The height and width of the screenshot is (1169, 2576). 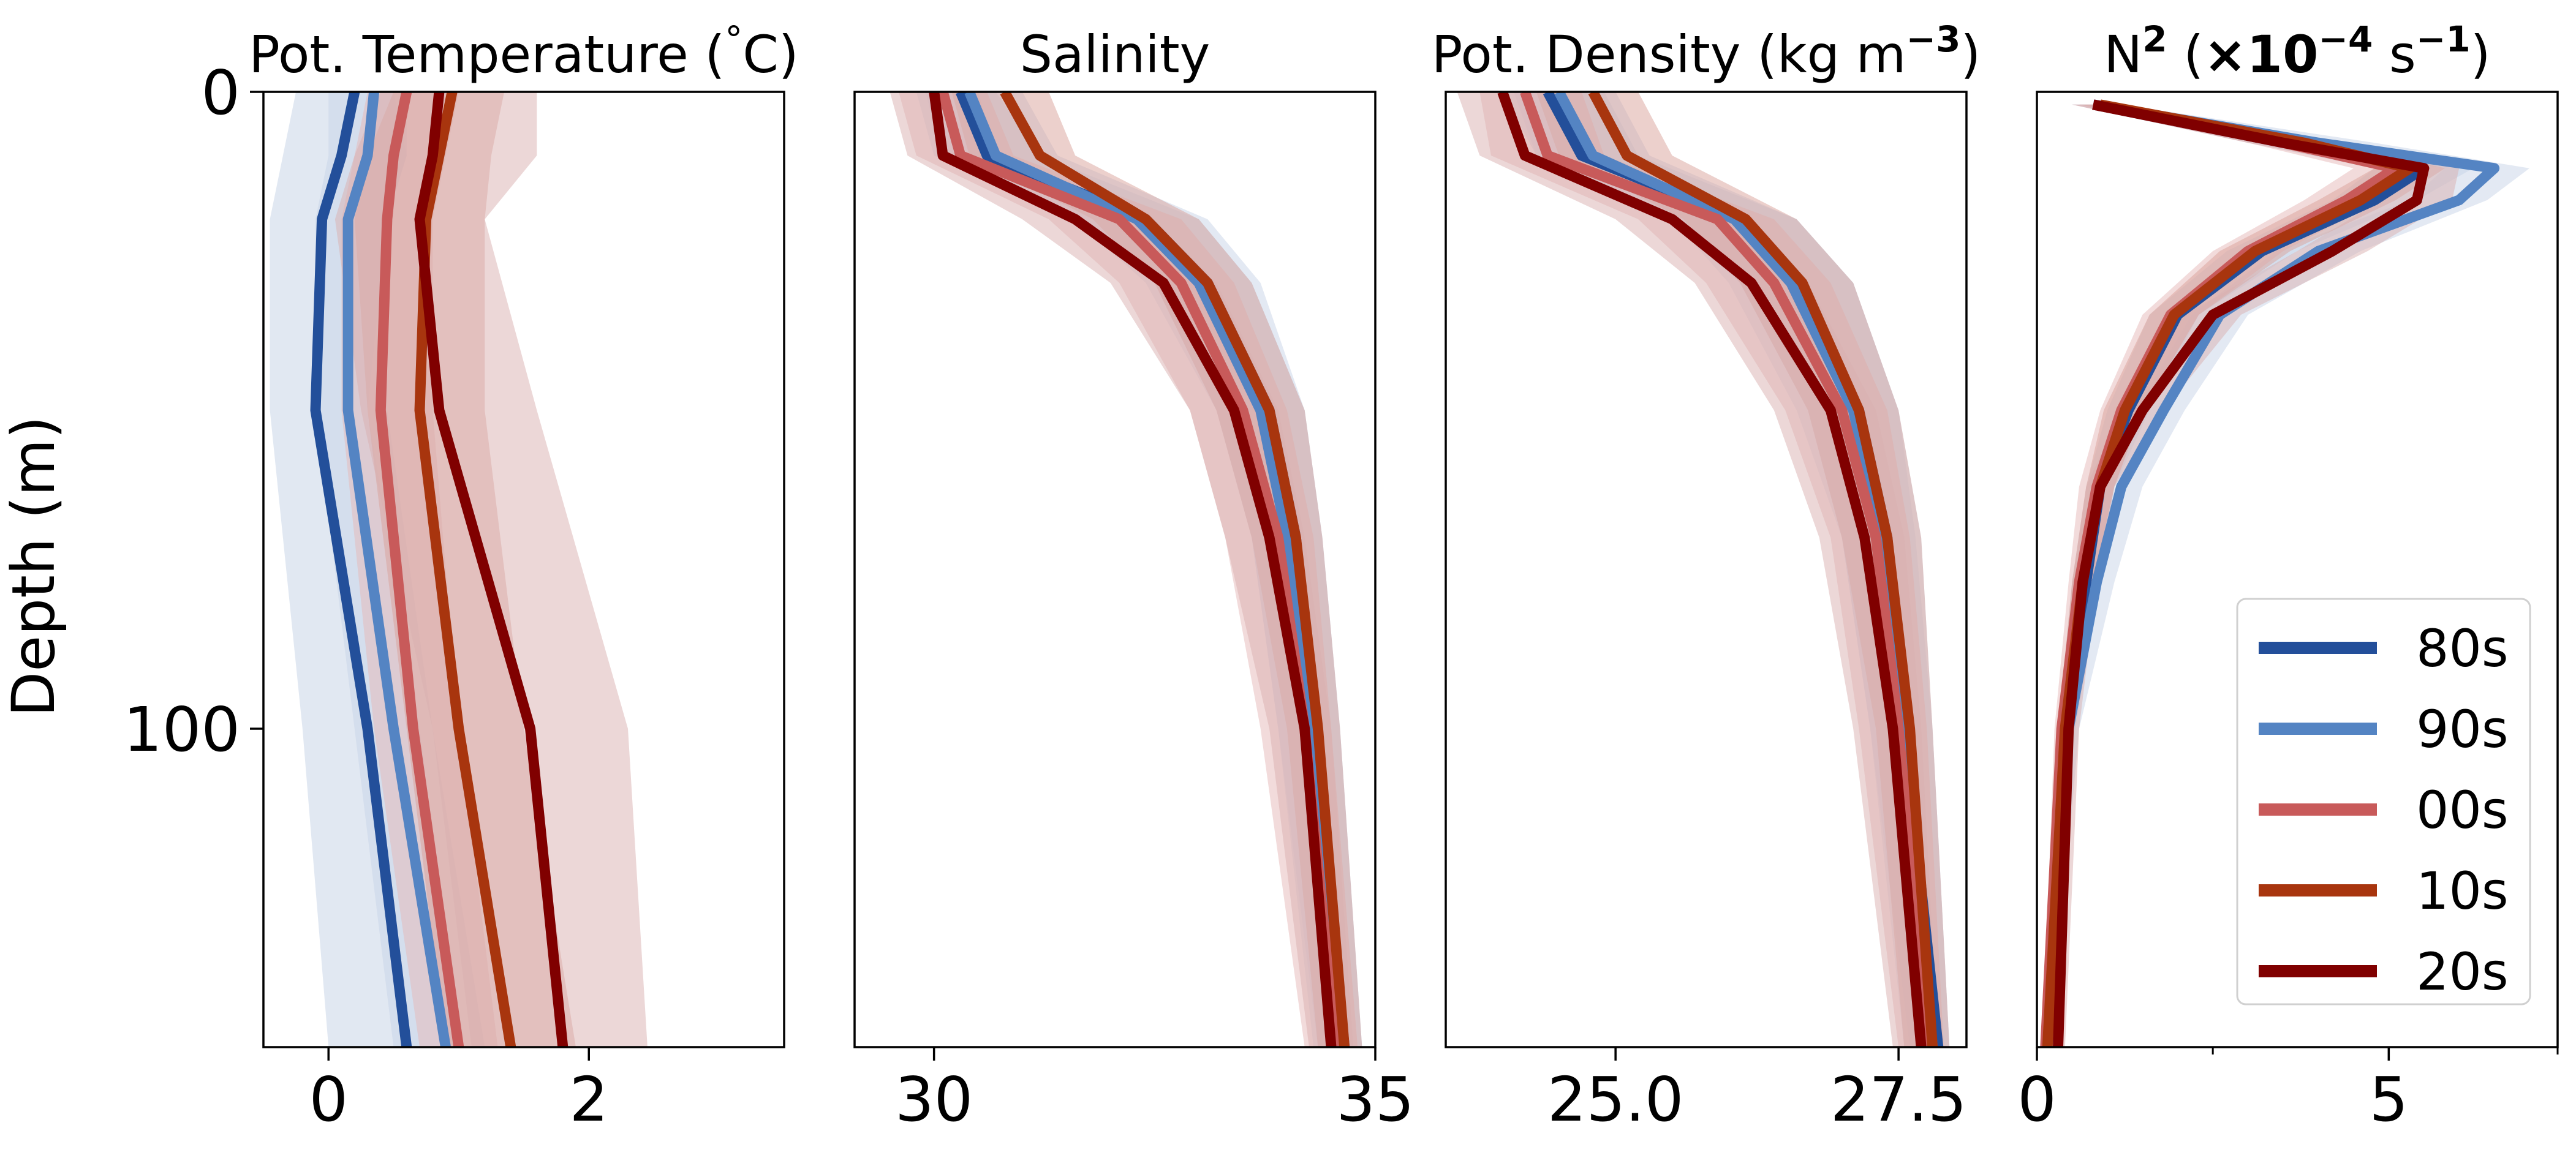 I want to click on title-part: N, so click(x=2123, y=54).